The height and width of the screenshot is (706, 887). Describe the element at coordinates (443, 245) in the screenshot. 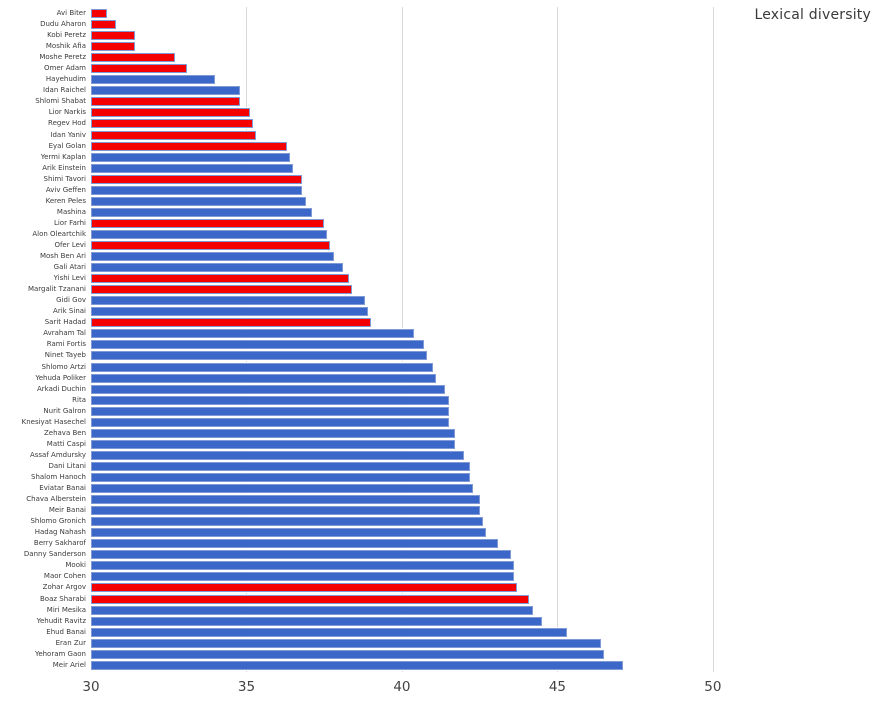

I see `chart-row: Ofer Levi` at that location.